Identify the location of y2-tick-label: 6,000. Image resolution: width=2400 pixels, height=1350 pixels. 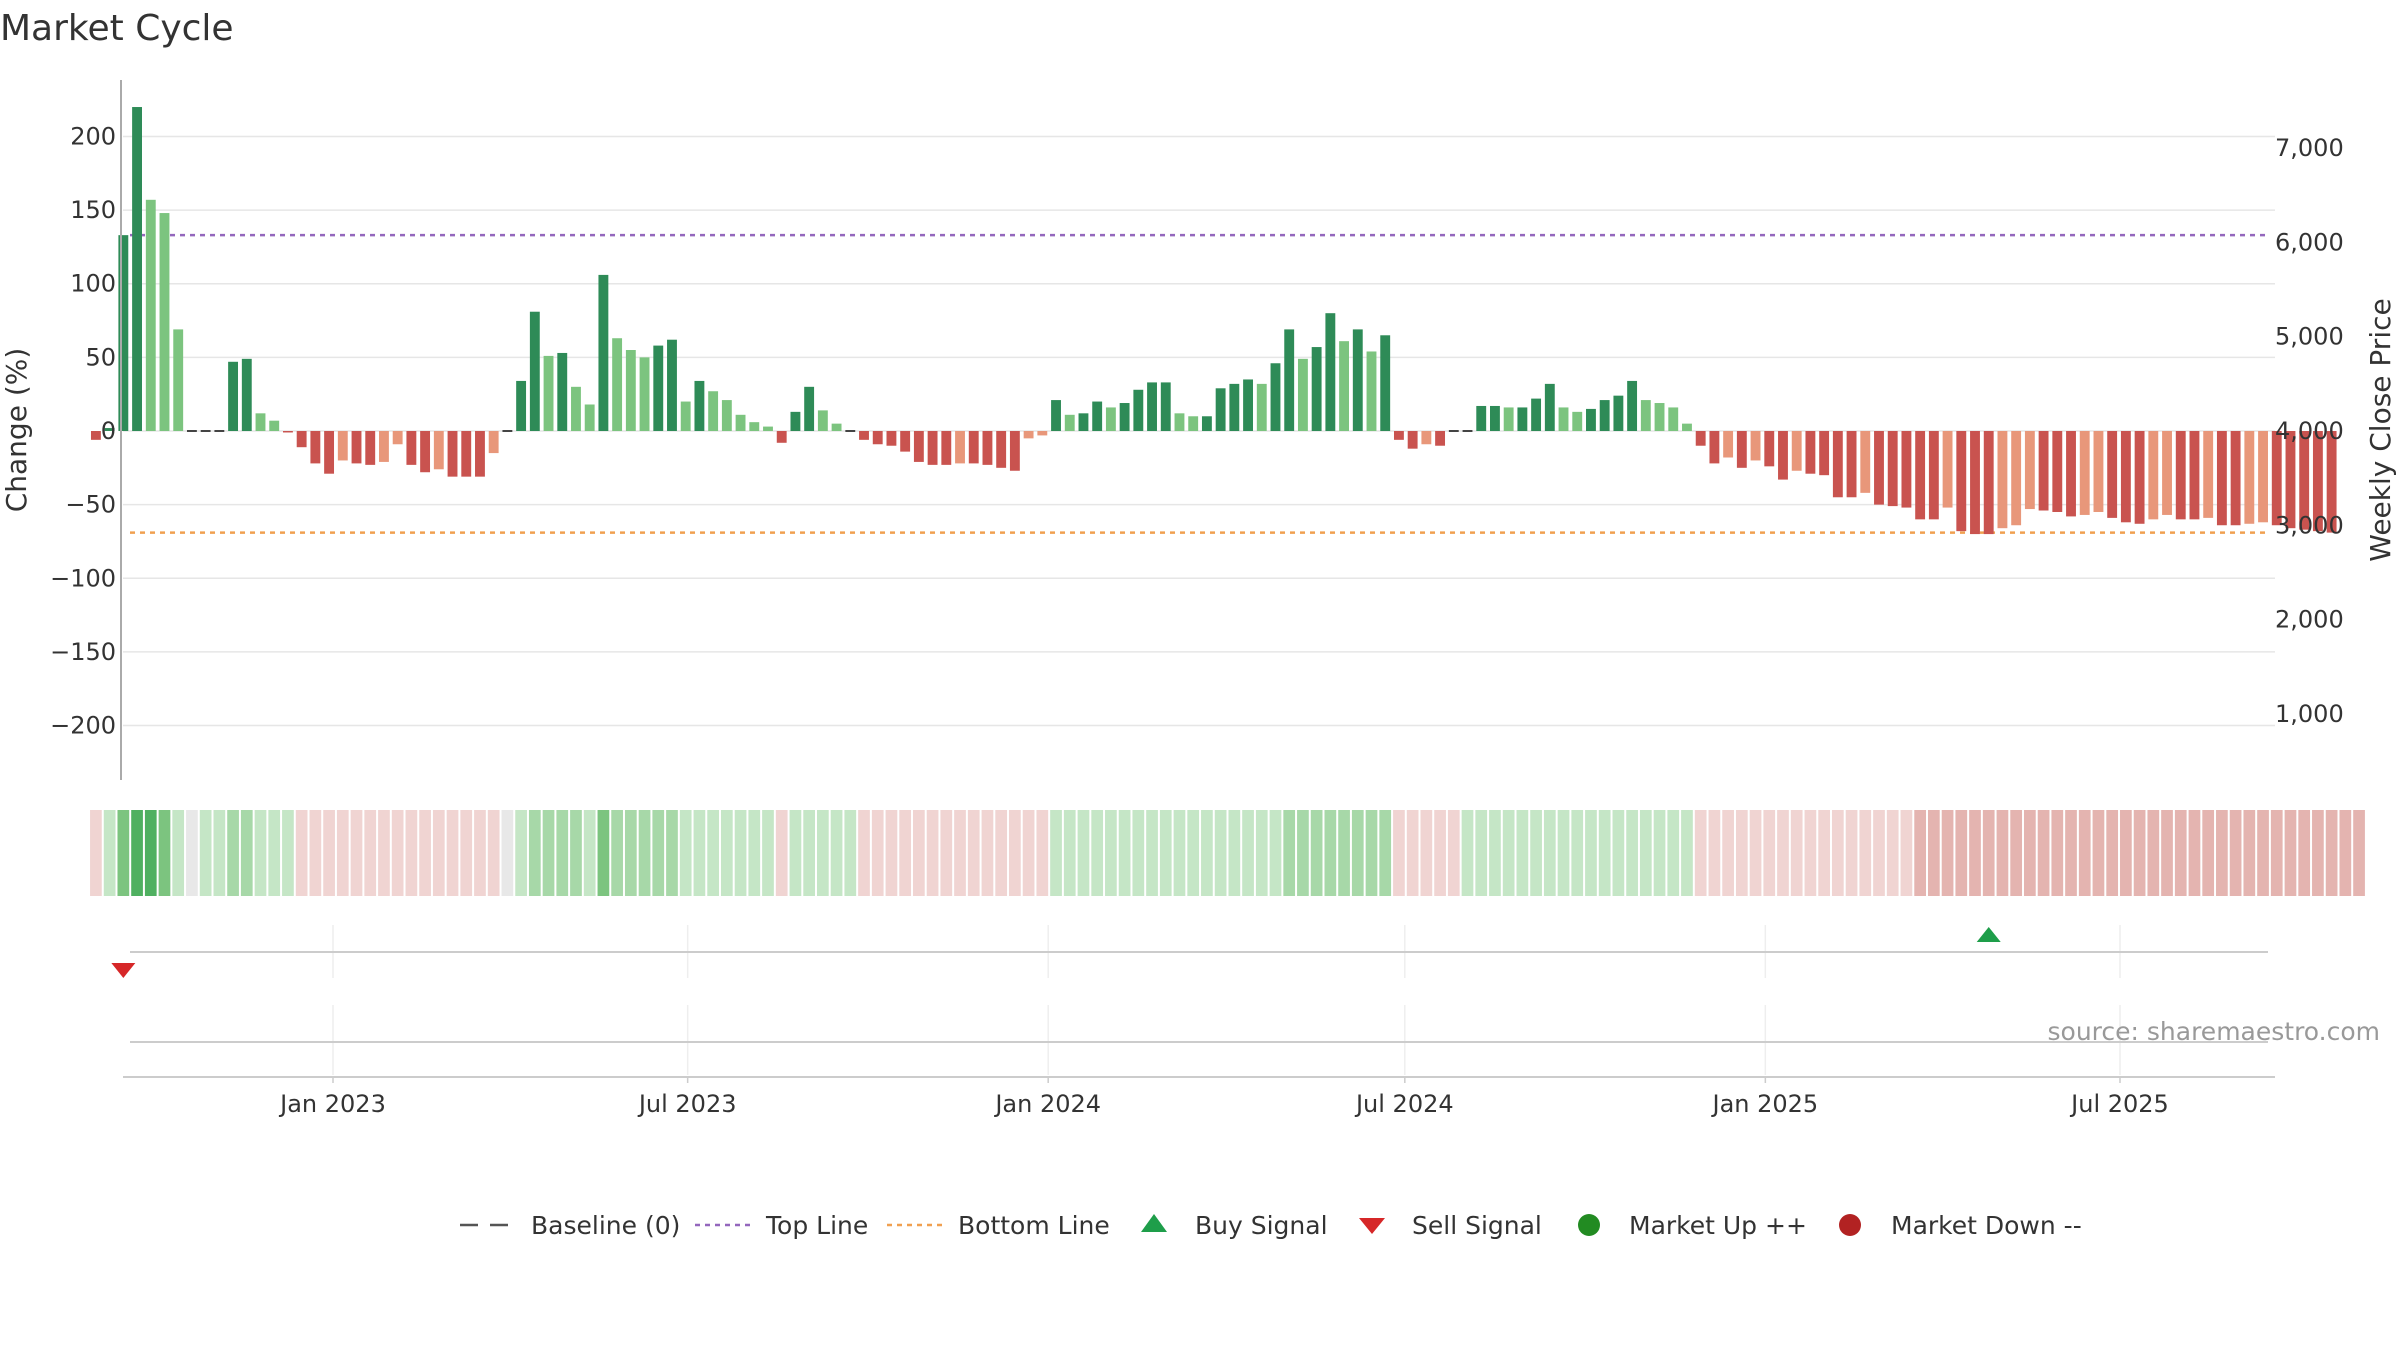
(2309, 242).